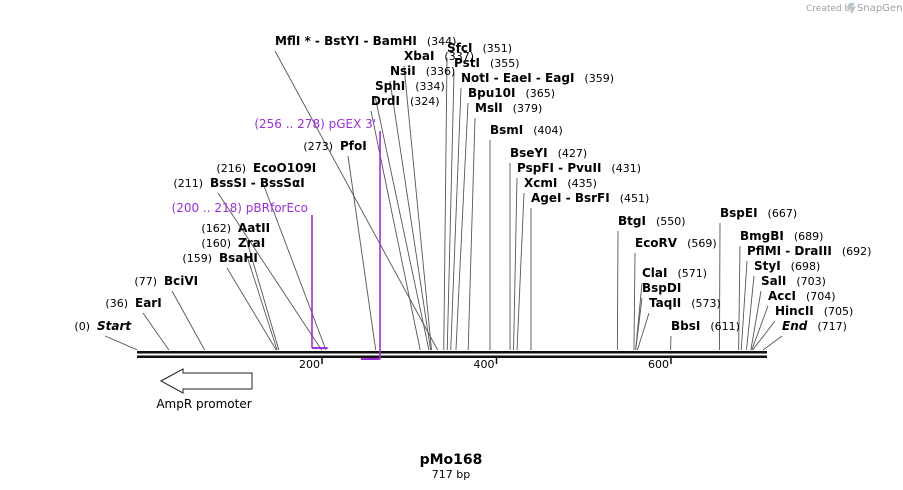  Describe the element at coordinates (209, 208) in the screenshot. I see `primer-range: (200 .. 218)` at that location.